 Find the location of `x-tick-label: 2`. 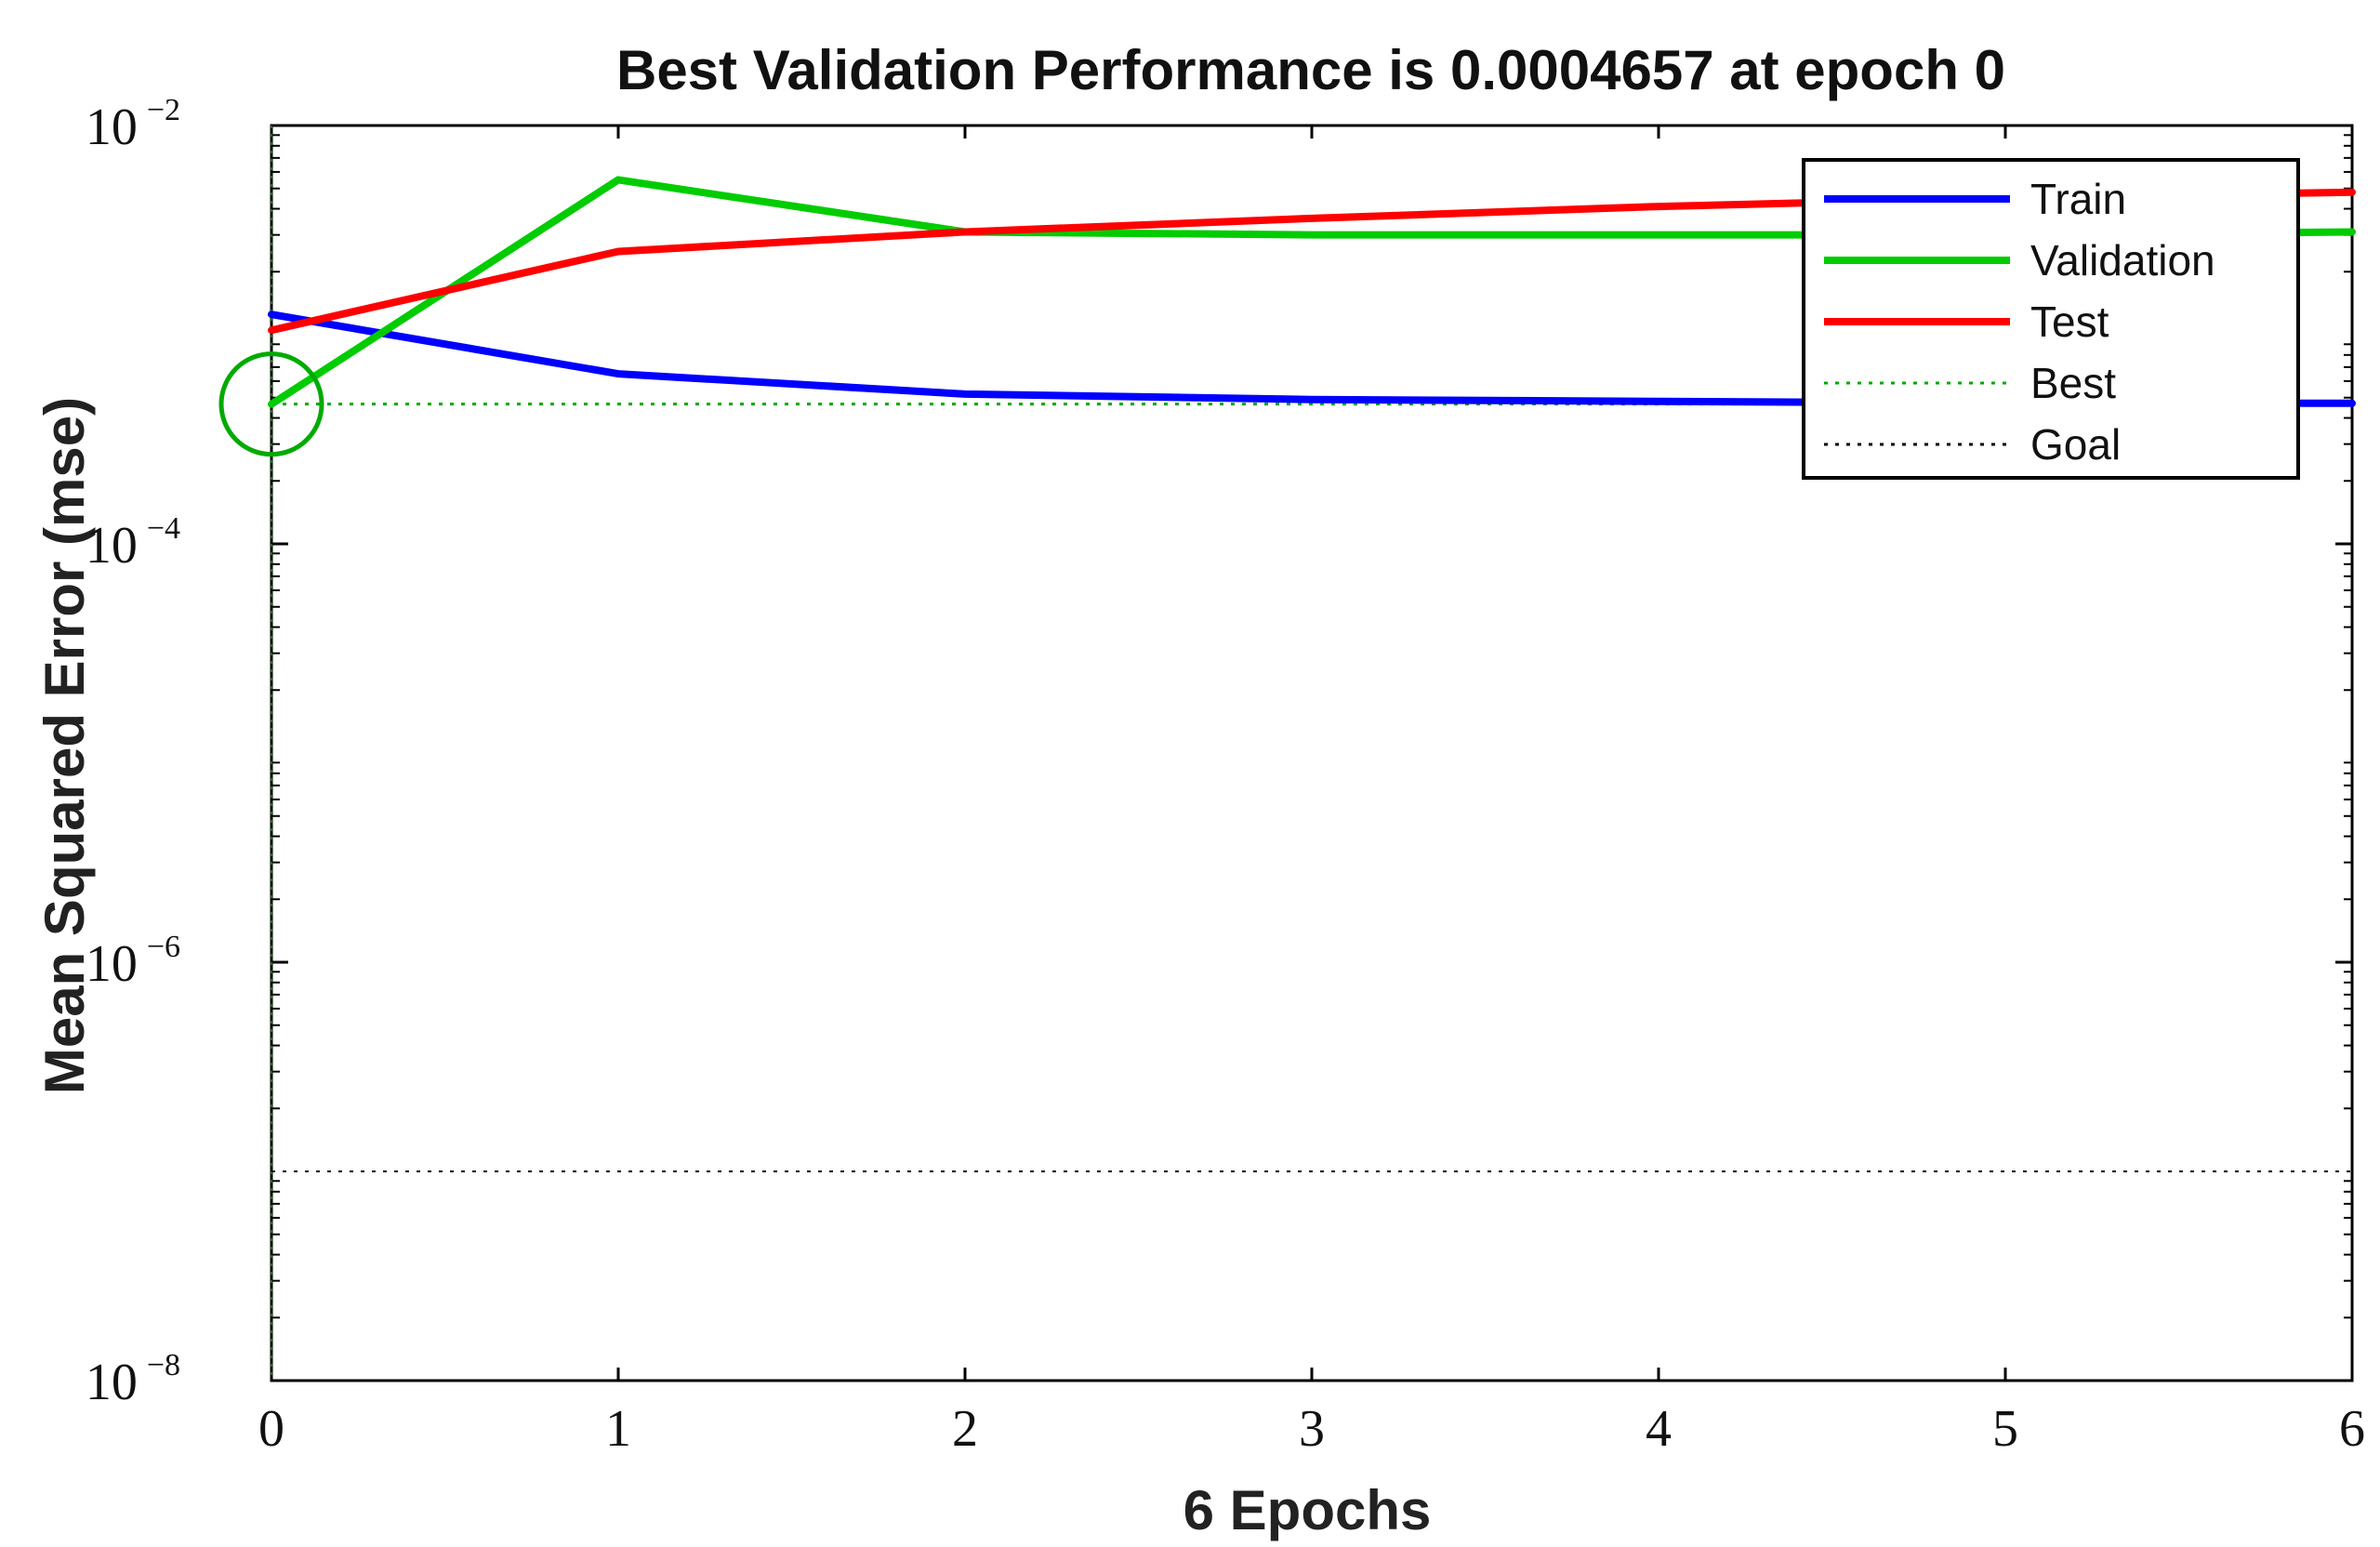

x-tick-label: 2 is located at coordinates (965, 1429).